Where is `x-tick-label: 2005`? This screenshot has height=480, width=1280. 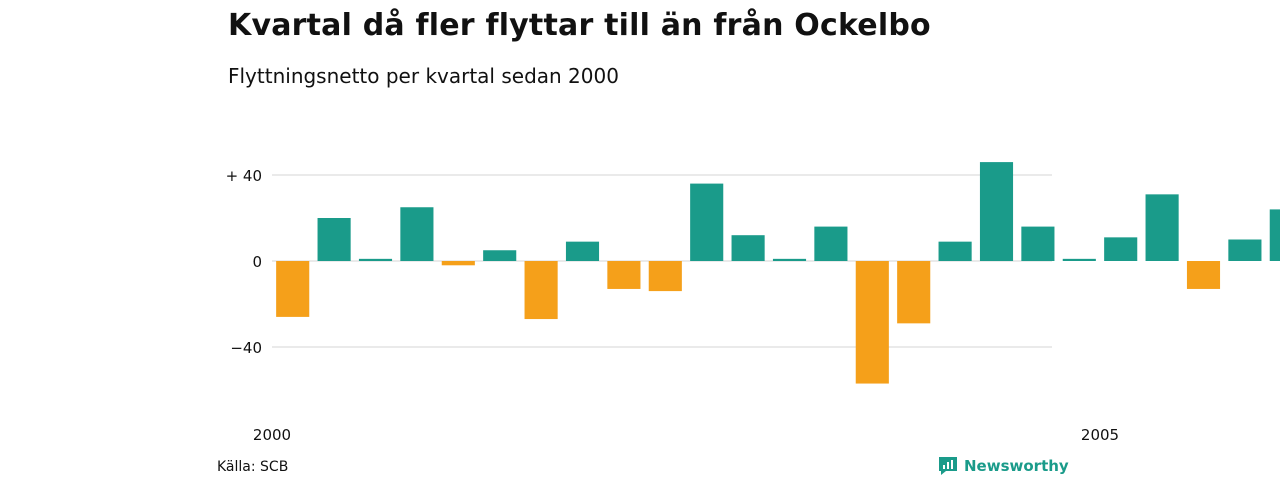 x-tick-label: 2005 is located at coordinates (1100, 435).